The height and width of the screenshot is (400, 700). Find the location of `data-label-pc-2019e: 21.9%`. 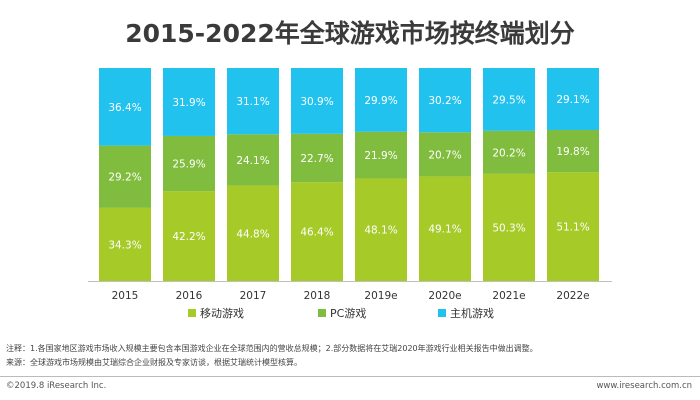

data-label-pc-2019e: 21.9% is located at coordinates (380, 156).